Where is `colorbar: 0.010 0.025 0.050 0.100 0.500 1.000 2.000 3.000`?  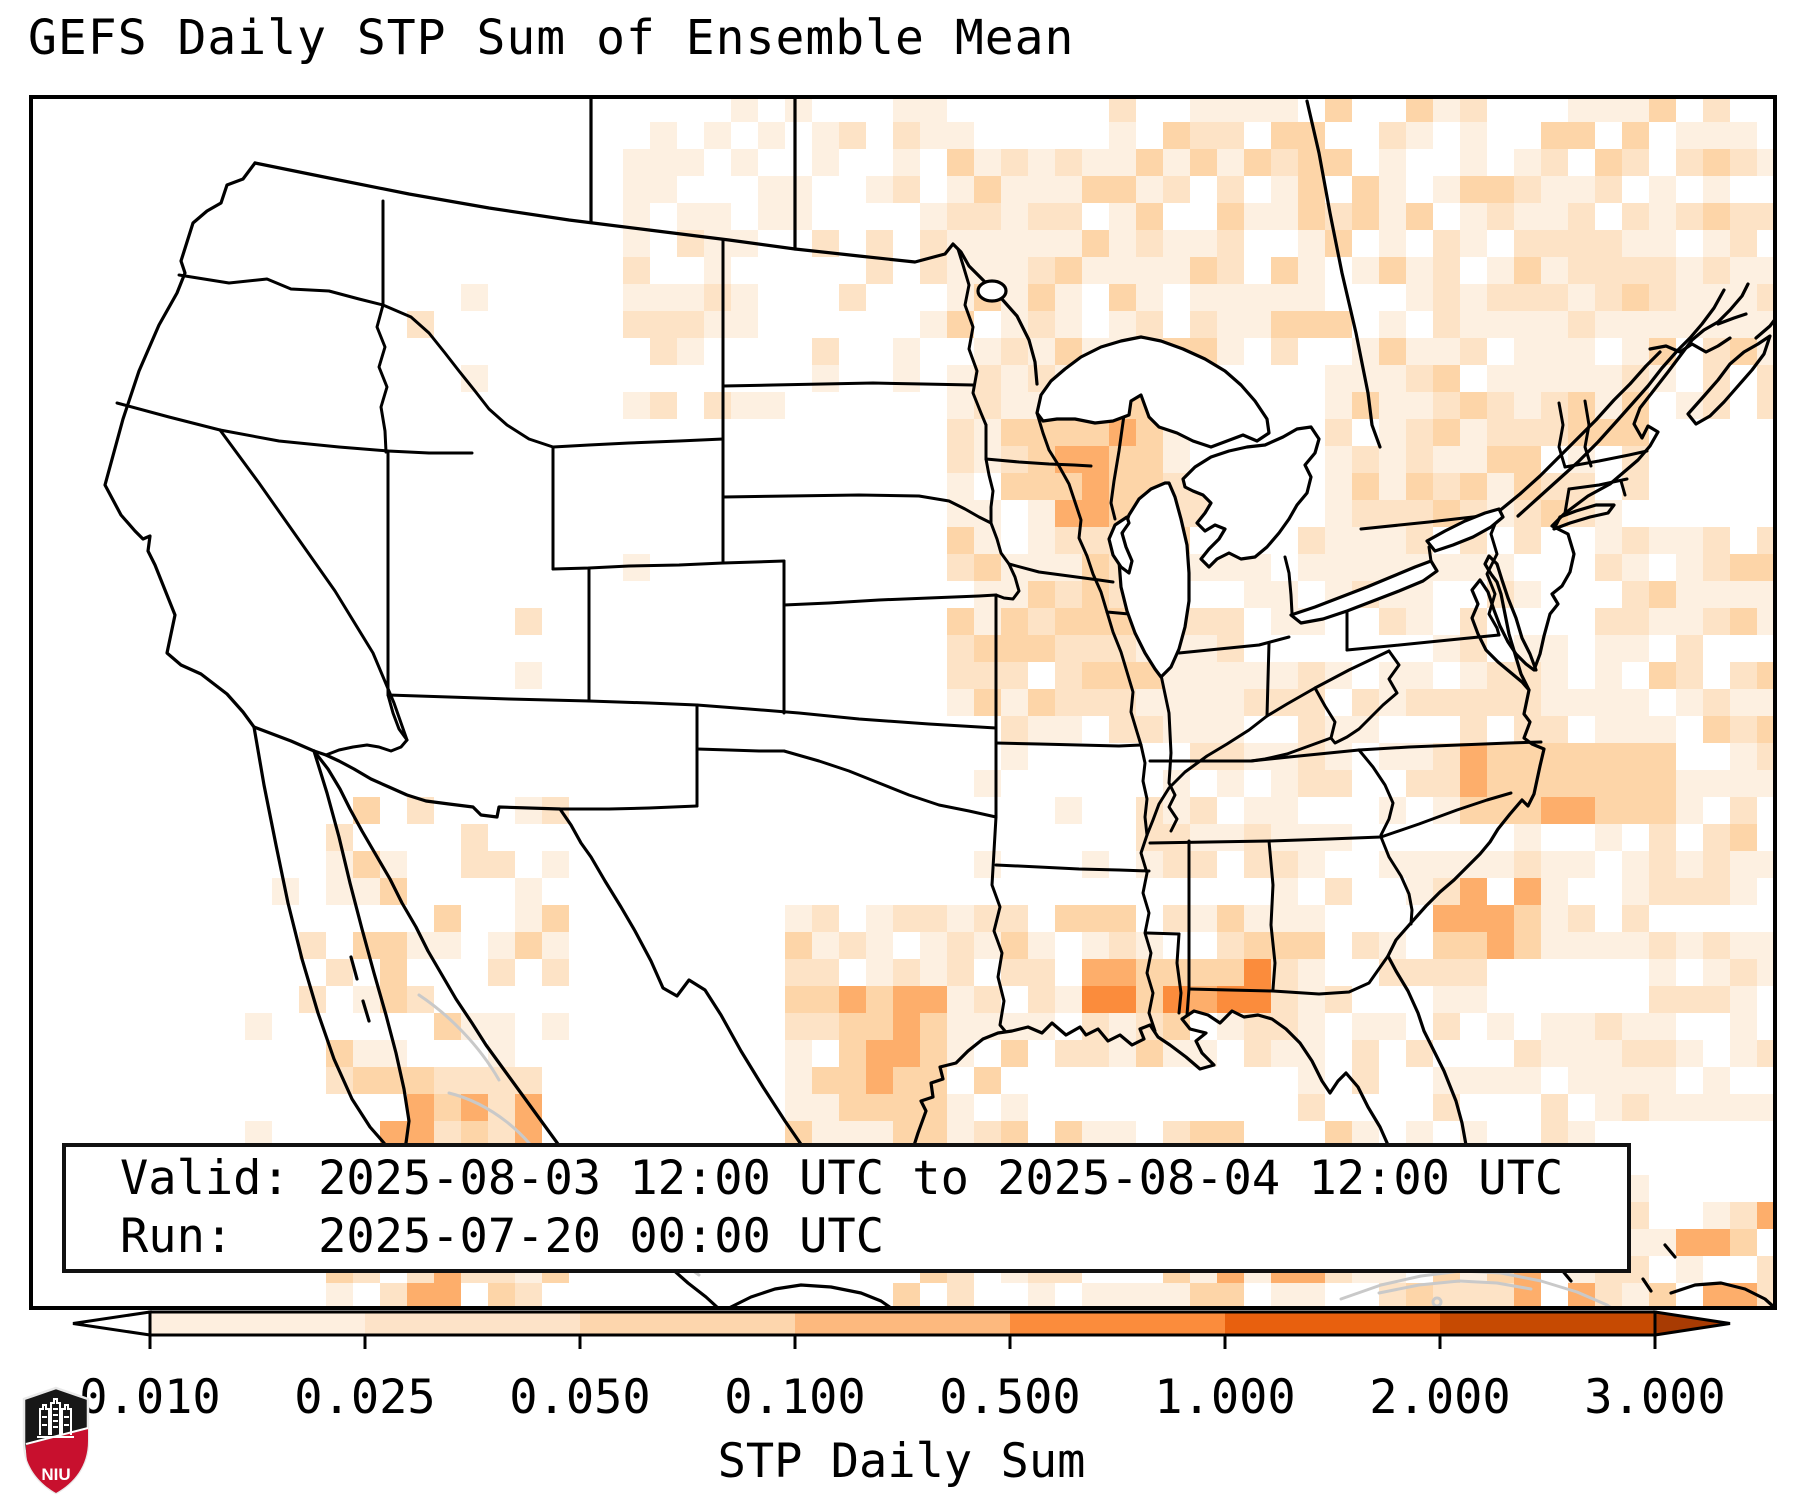
colorbar: 0.010 0.025 0.050 0.100 0.500 1.000 2.000 3.000 is located at coordinates (901, 1367).